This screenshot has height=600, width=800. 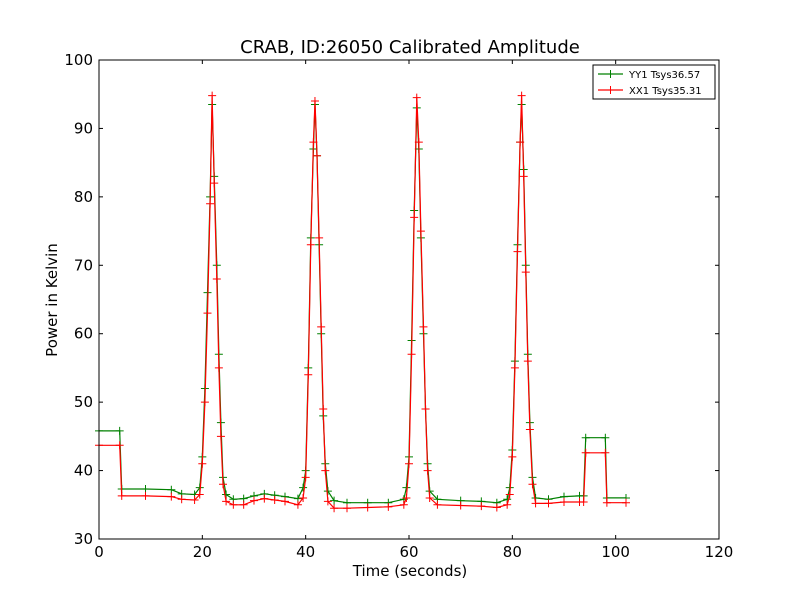 What do you see at coordinates (719, 552) in the screenshot?
I see `x-tick-label: 120` at bounding box center [719, 552].